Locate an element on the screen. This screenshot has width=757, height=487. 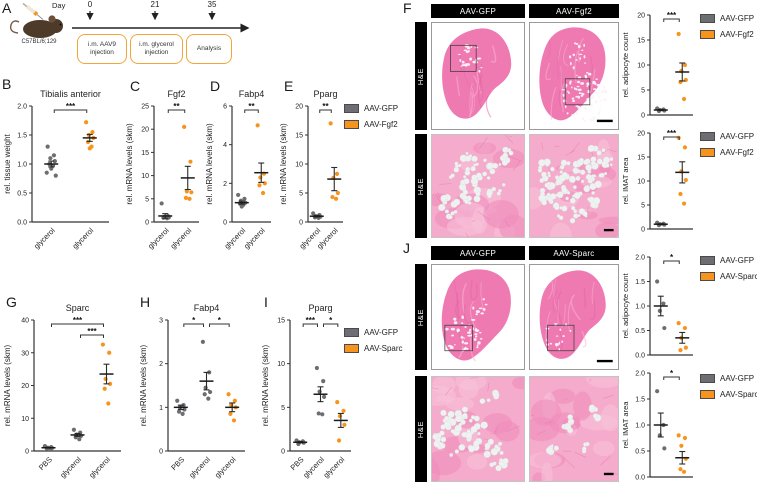
muscle-zoom-image is located at coordinates (478, 186).